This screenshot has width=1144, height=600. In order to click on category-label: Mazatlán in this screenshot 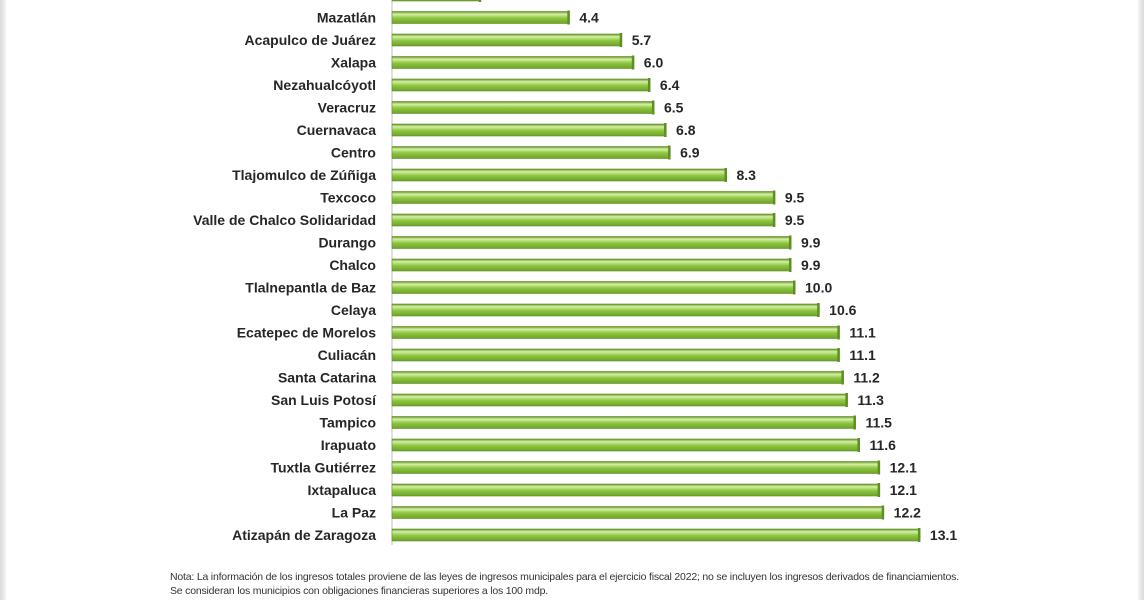, I will do `click(346, 18)`.